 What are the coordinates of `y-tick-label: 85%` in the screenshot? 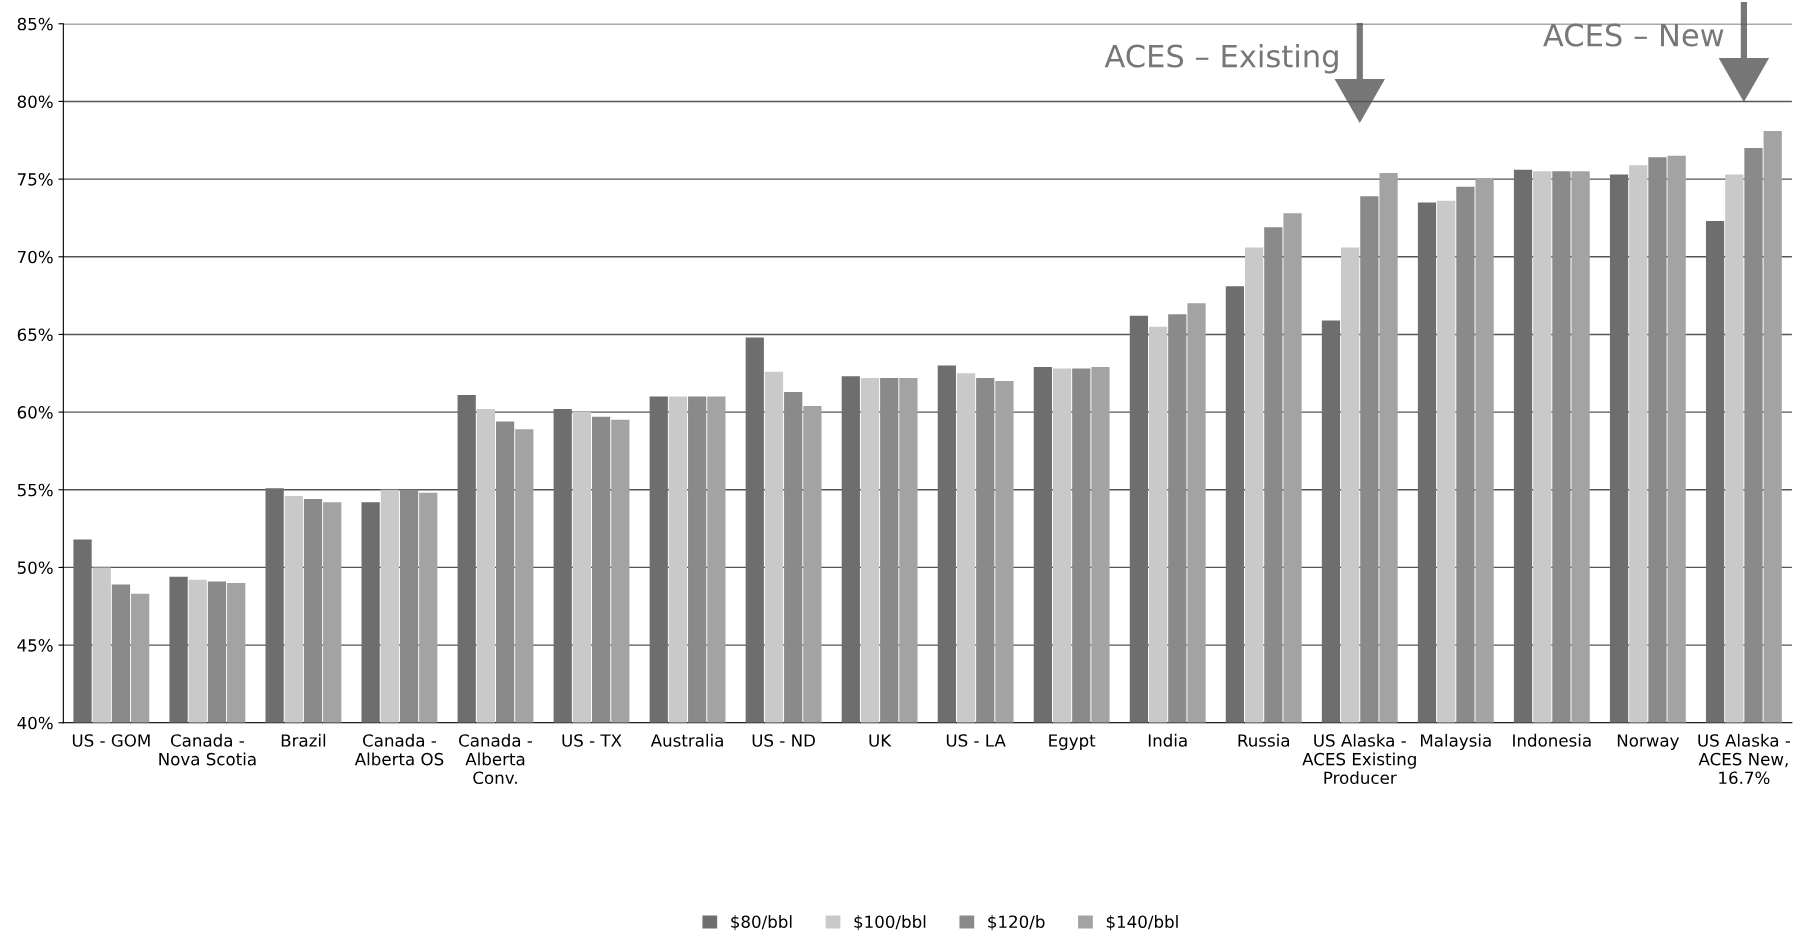 It's located at (35, 24).